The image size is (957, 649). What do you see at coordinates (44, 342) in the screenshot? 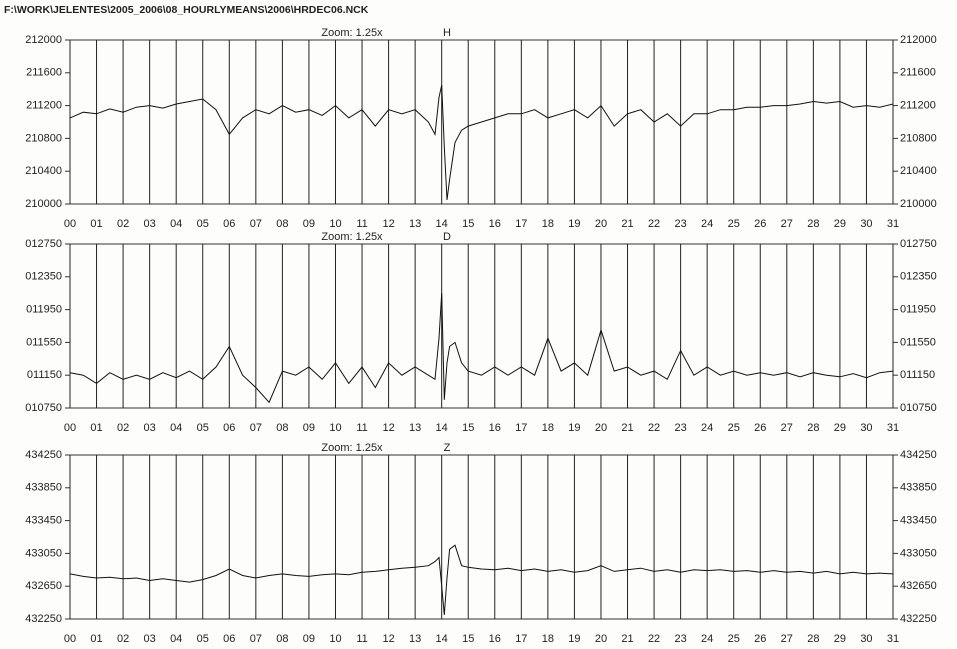
I see `y-tick-label: 011550` at bounding box center [44, 342].